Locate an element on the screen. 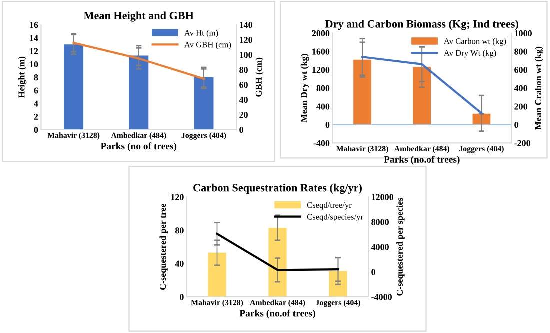 Image resolution: width=550 pixels, height=333 pixels. y-tick-label: 4 is located at coordinates (36, 103).